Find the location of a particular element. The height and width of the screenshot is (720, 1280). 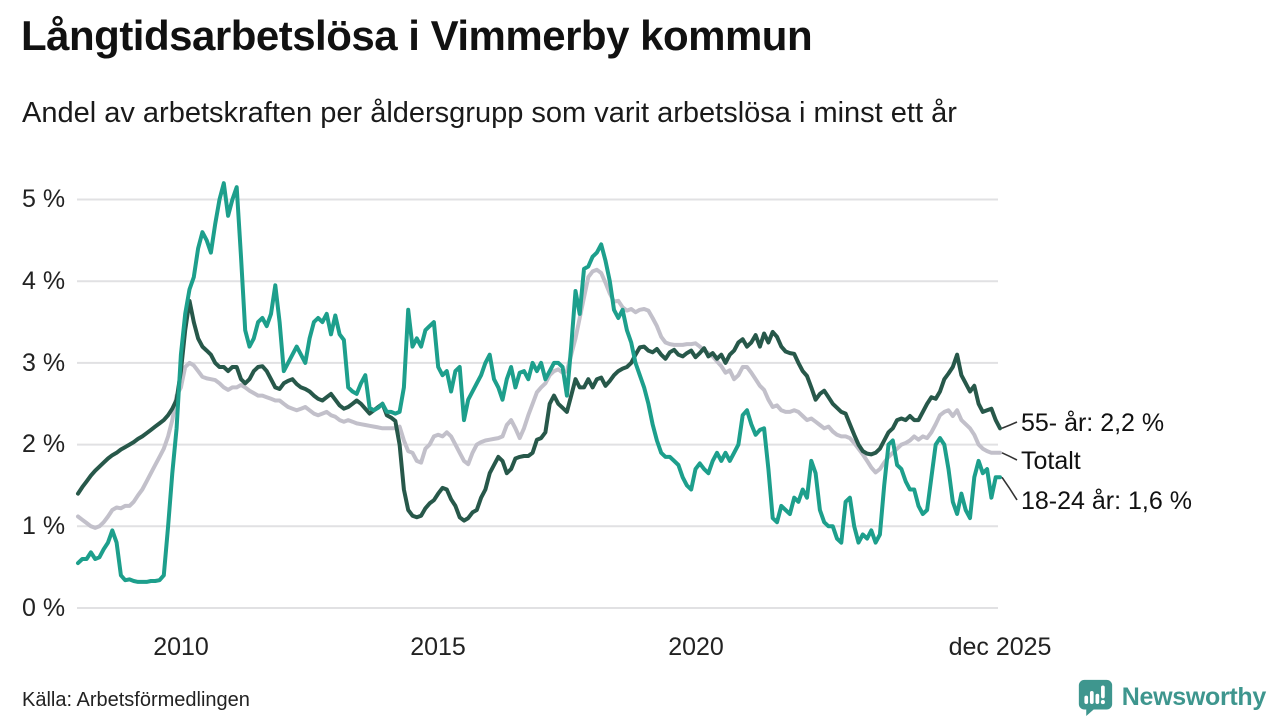

x-tick-2015: 2015 is located at coordinates (438, 647).